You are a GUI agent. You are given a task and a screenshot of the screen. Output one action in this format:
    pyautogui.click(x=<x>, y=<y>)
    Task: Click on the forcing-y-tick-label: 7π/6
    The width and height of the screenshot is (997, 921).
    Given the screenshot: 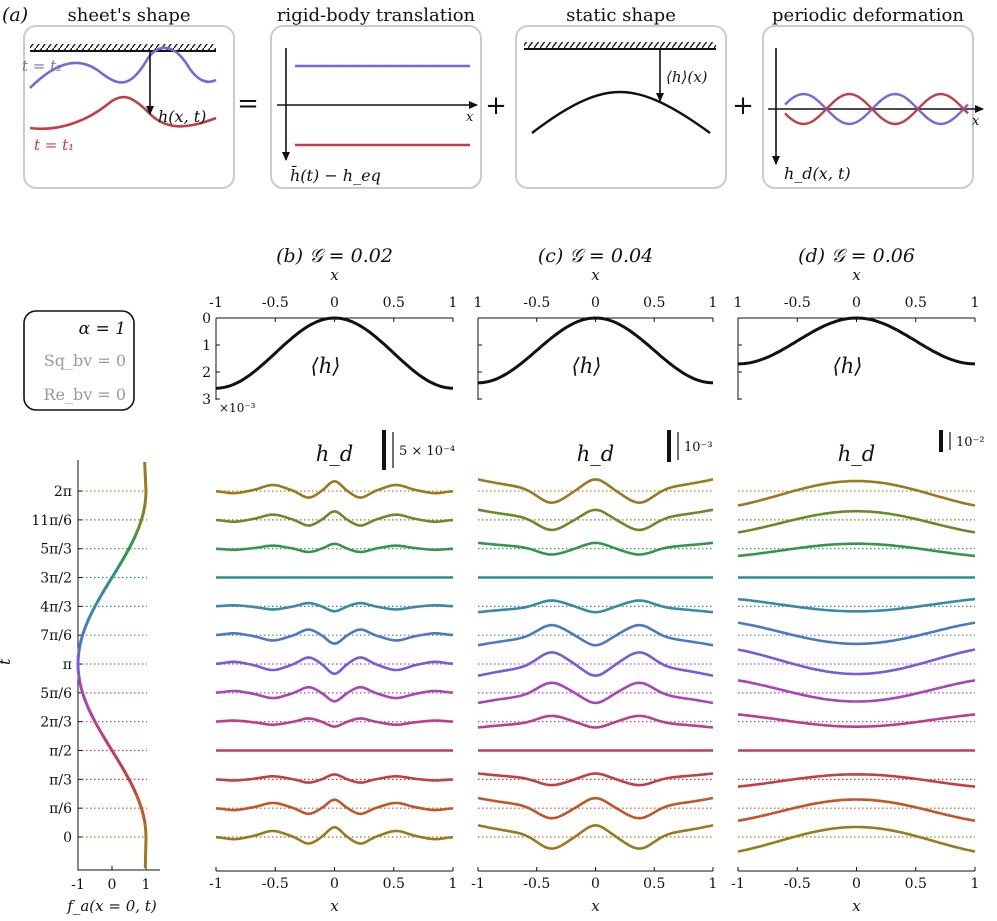 What is the action you would take?
    pyautogui.click(x=56, y=636)
    